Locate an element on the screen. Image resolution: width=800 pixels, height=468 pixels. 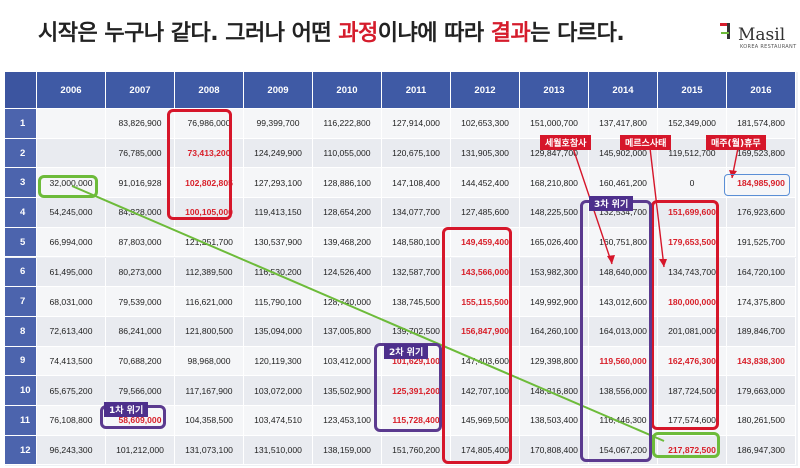
table-cell: 128,654,200 is located at coordinates (347, 213).